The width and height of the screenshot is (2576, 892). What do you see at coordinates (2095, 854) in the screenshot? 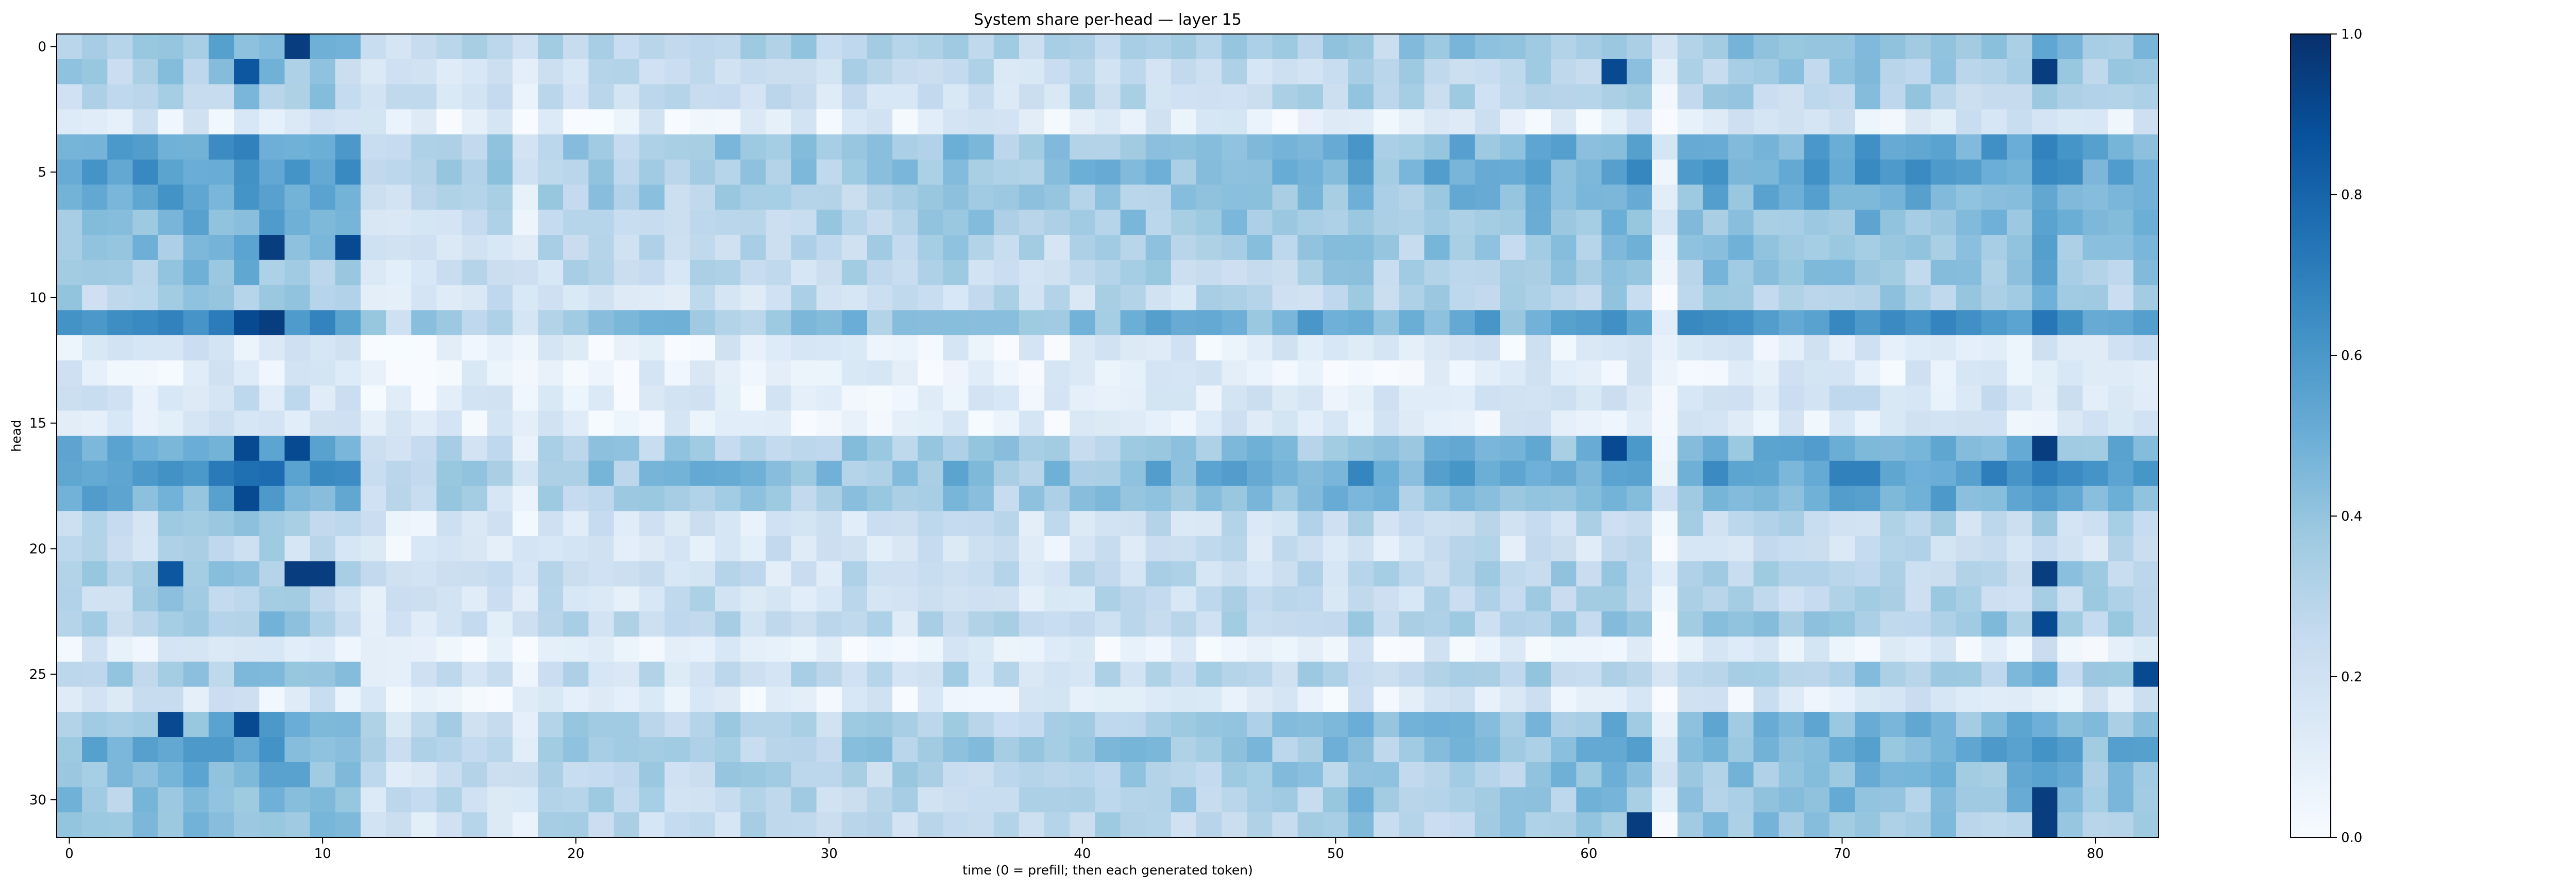
I see `x-tick-label: 80` at bounding box center [2095, 854].